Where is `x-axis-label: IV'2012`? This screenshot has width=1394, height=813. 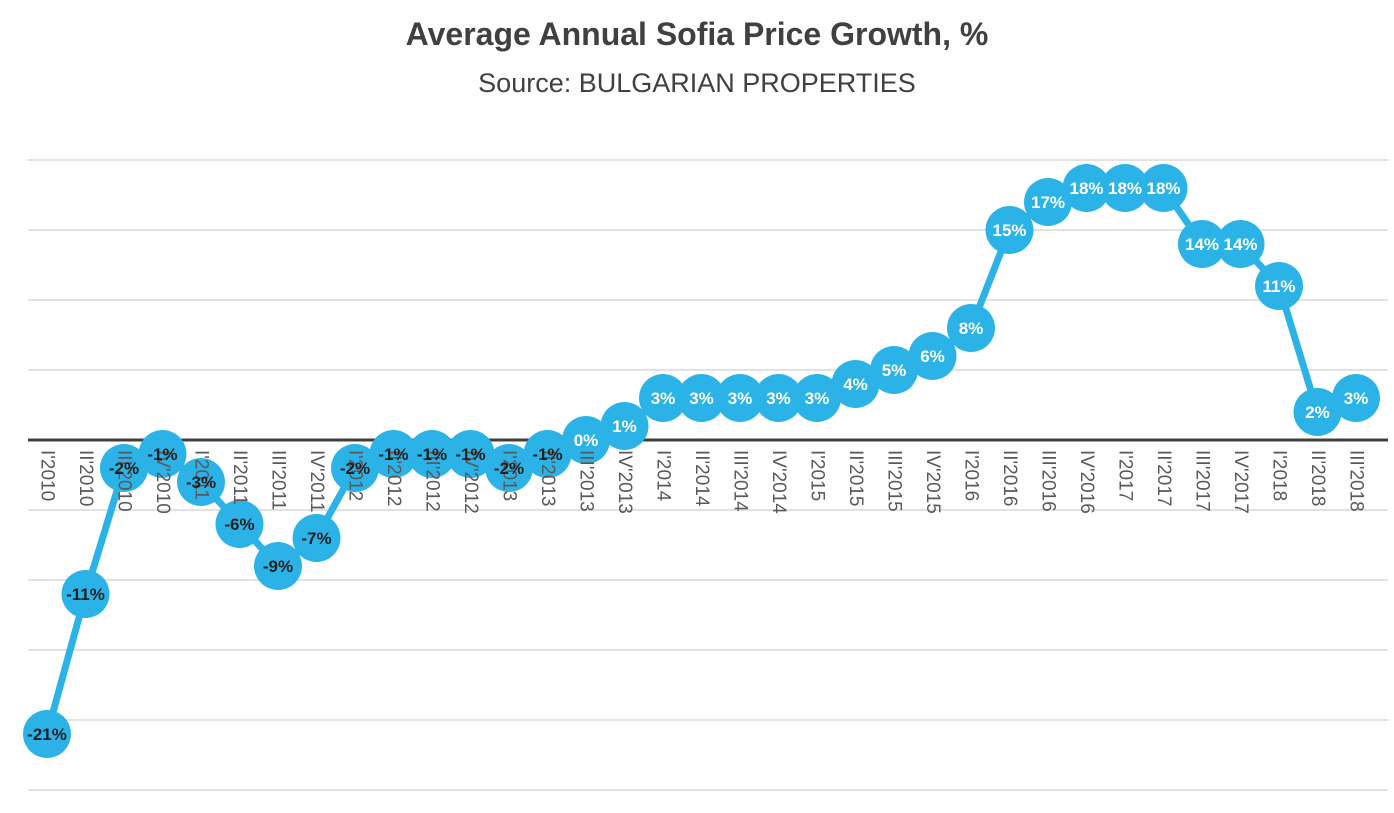 x-axis-label: IV'2012 is located at coordinates (470, 482).